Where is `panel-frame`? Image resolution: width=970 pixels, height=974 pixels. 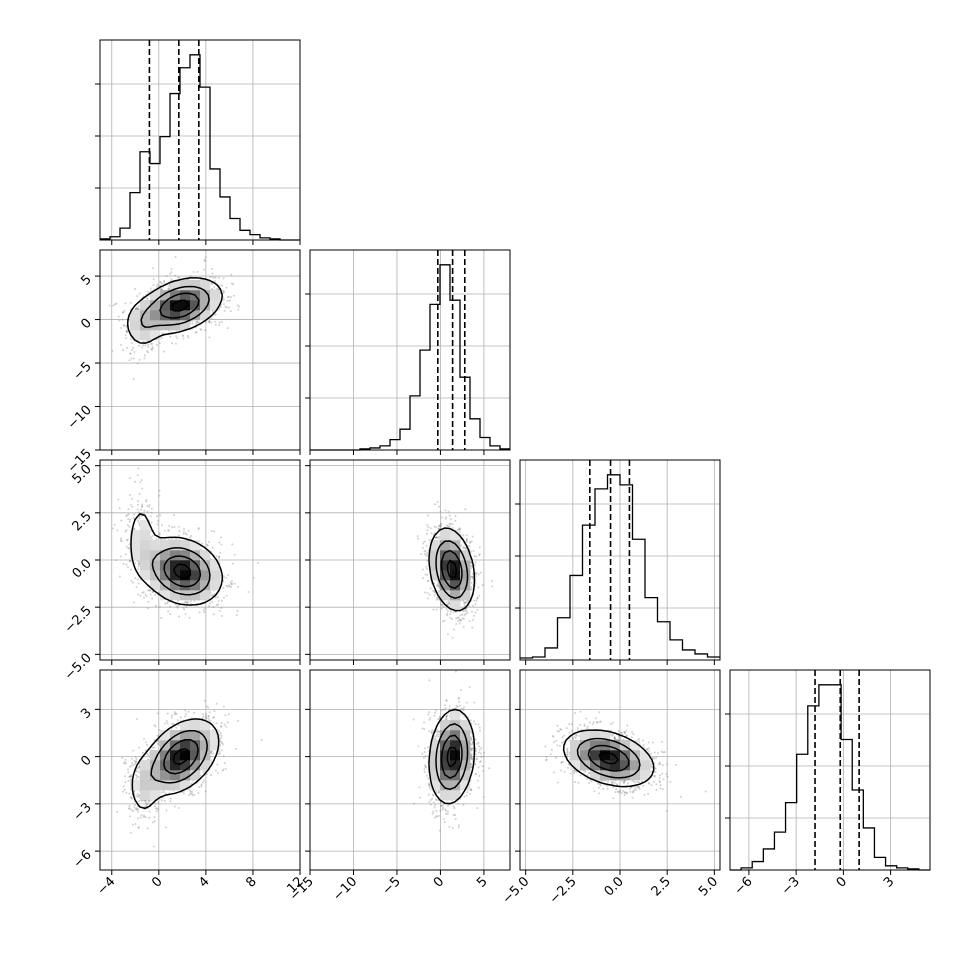
panel-frame is located at coordinates (830, 770).